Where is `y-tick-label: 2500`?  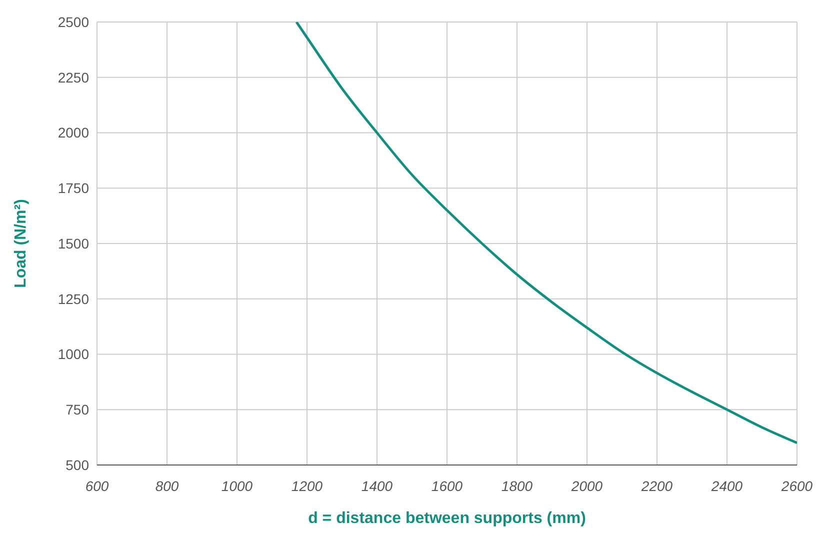
y-tick-label: 2500 is located at coordinates (74, 22).